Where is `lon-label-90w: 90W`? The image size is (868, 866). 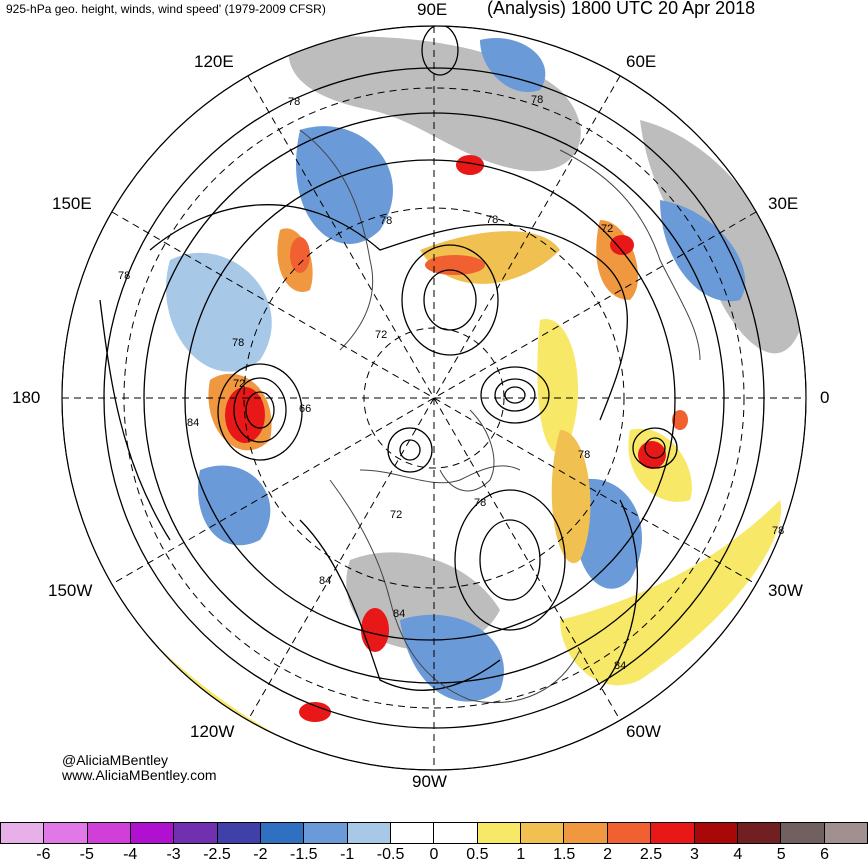
lon-label-90w: 90W is located at coordinates (429, 781).